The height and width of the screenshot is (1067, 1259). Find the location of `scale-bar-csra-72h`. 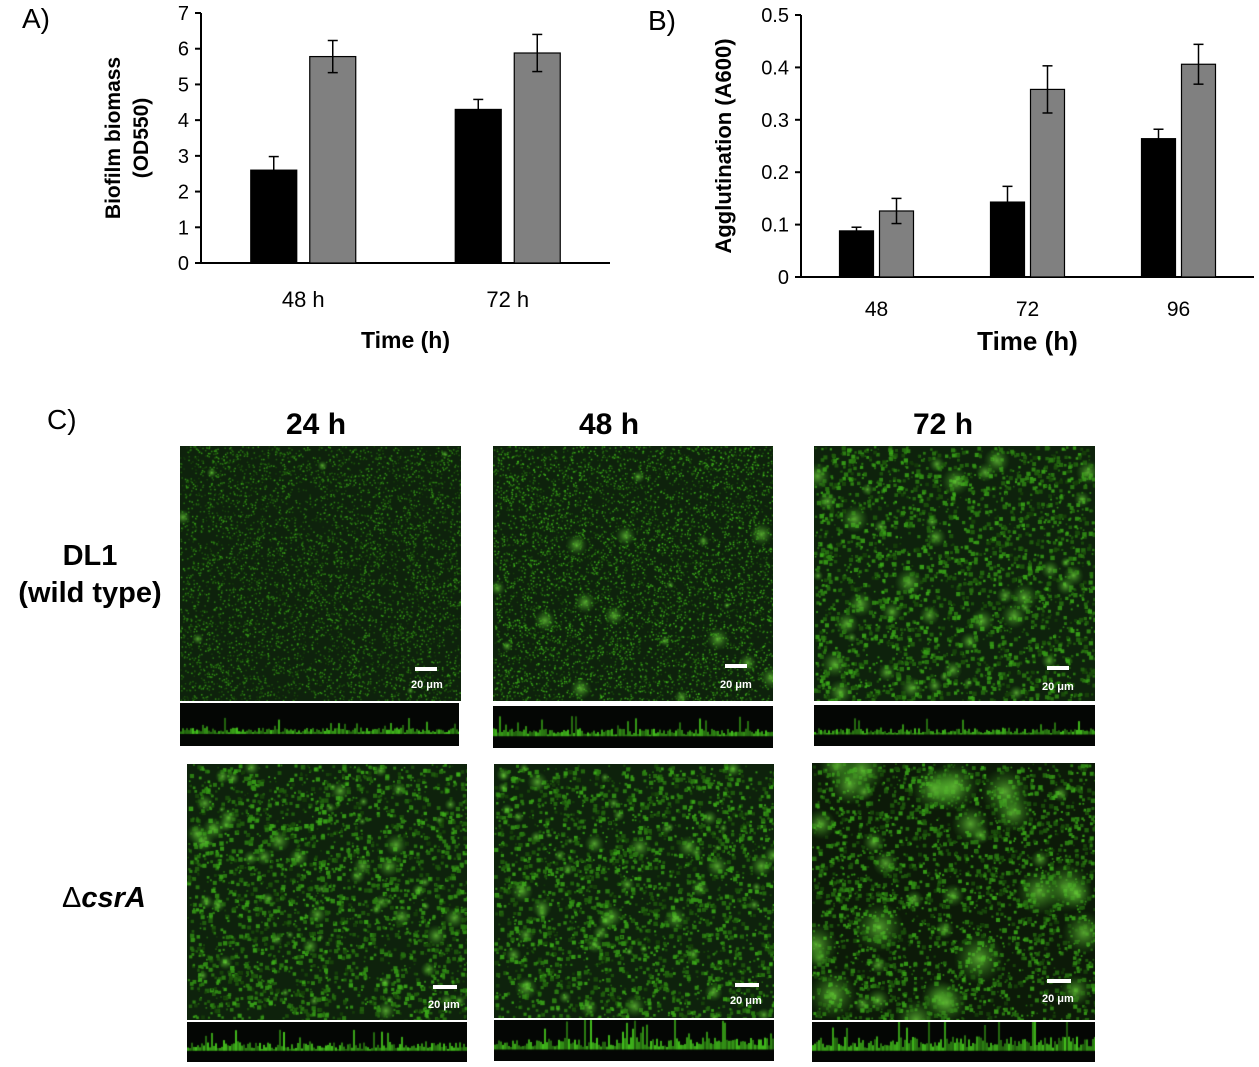

scale-bar-csra-72h is located at coordinates (1059, 981).